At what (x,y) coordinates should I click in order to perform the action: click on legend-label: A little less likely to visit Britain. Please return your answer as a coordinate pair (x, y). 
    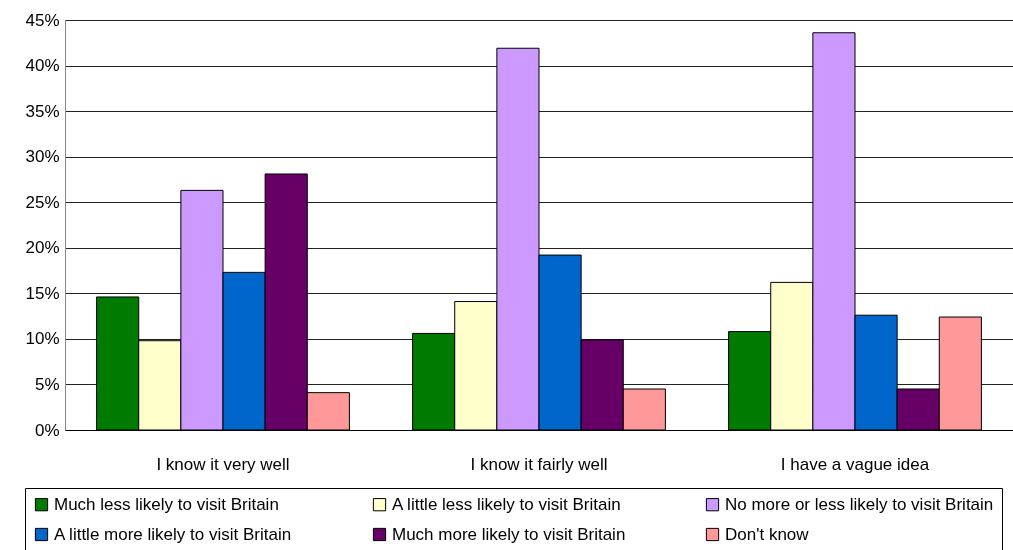
    Looking at the image, I should click on (506, 504).